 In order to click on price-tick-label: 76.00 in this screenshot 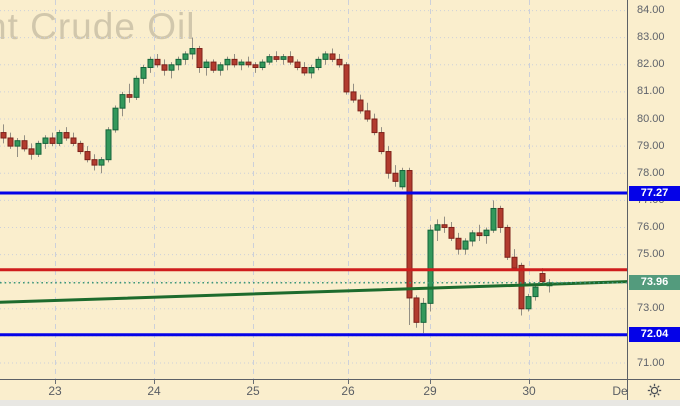, I will do `click(651, 226)`.